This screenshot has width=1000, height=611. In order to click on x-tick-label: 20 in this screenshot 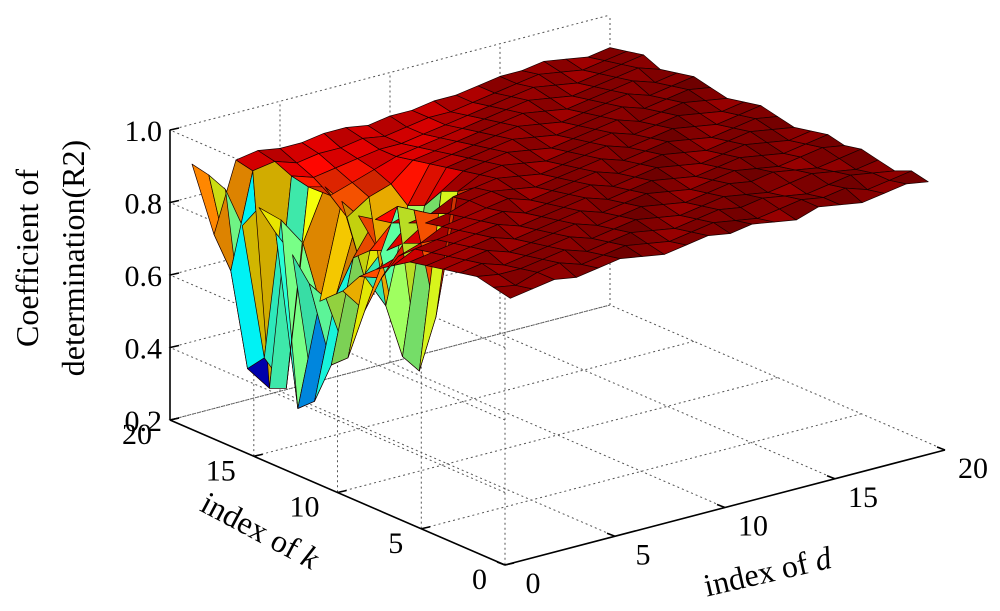, I will do `click(973, 468)`.